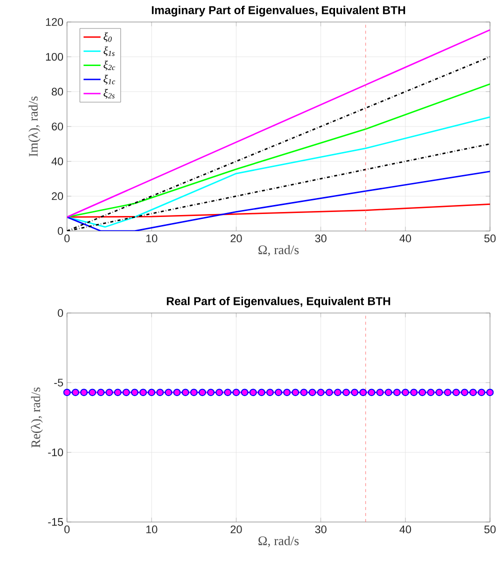  I want to click on y-tick-label: -5, so click(59, 382).